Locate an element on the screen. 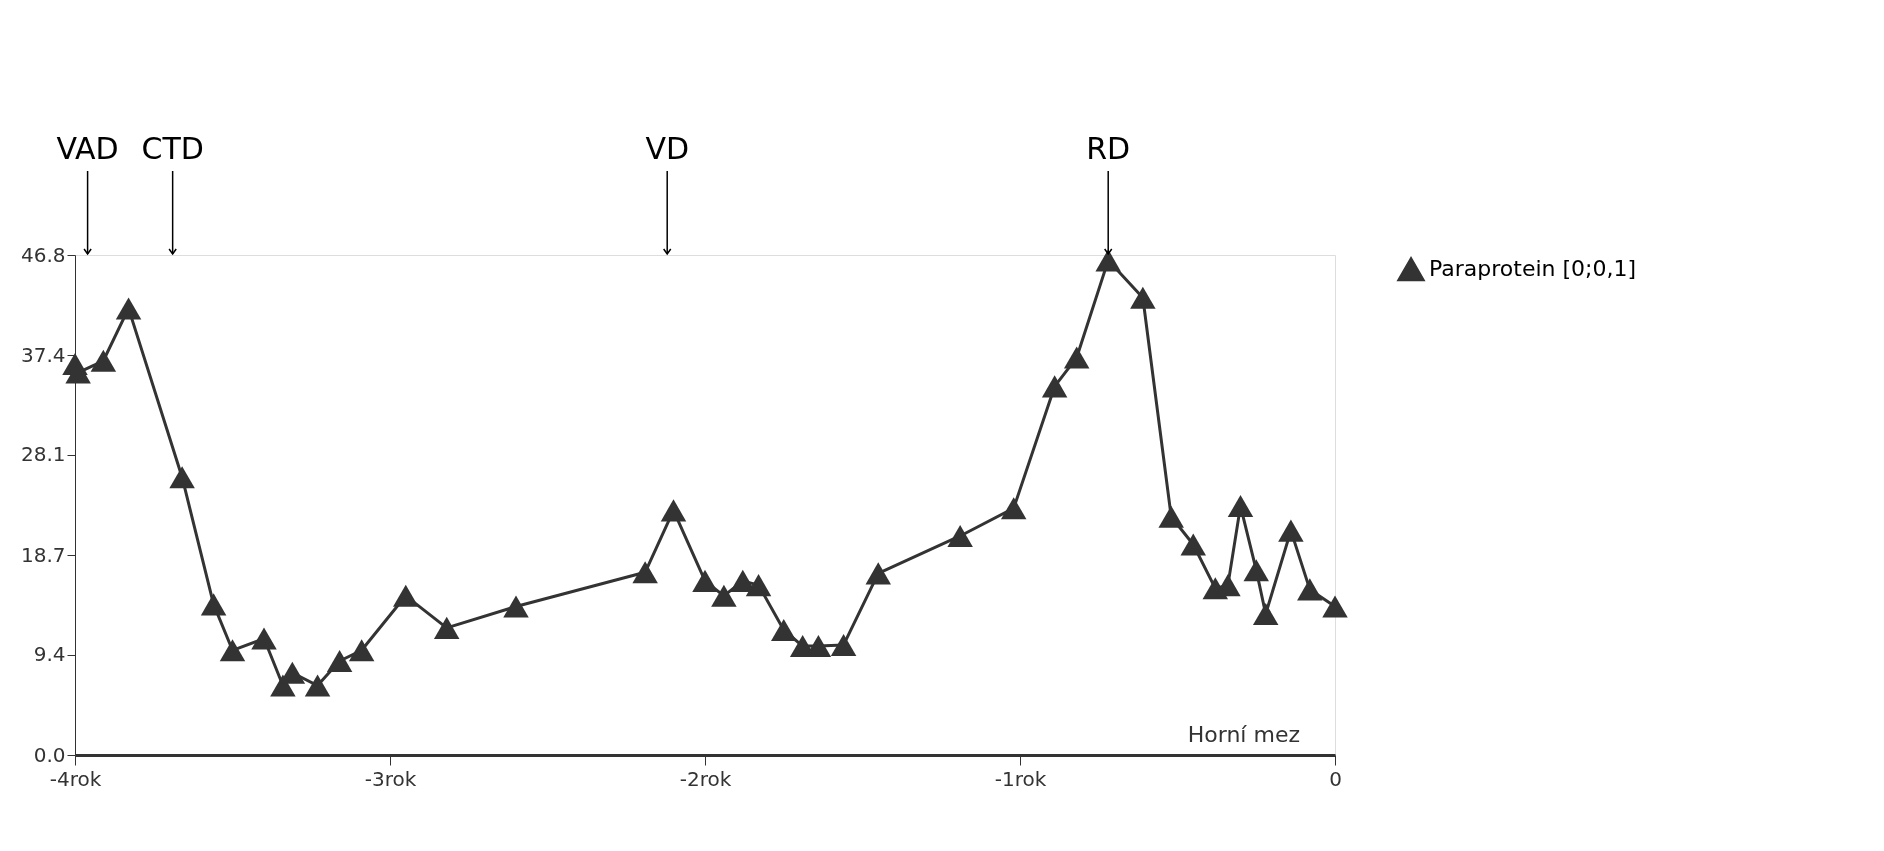  x-tick-label: -4rok is located at coordinates (75, 778).